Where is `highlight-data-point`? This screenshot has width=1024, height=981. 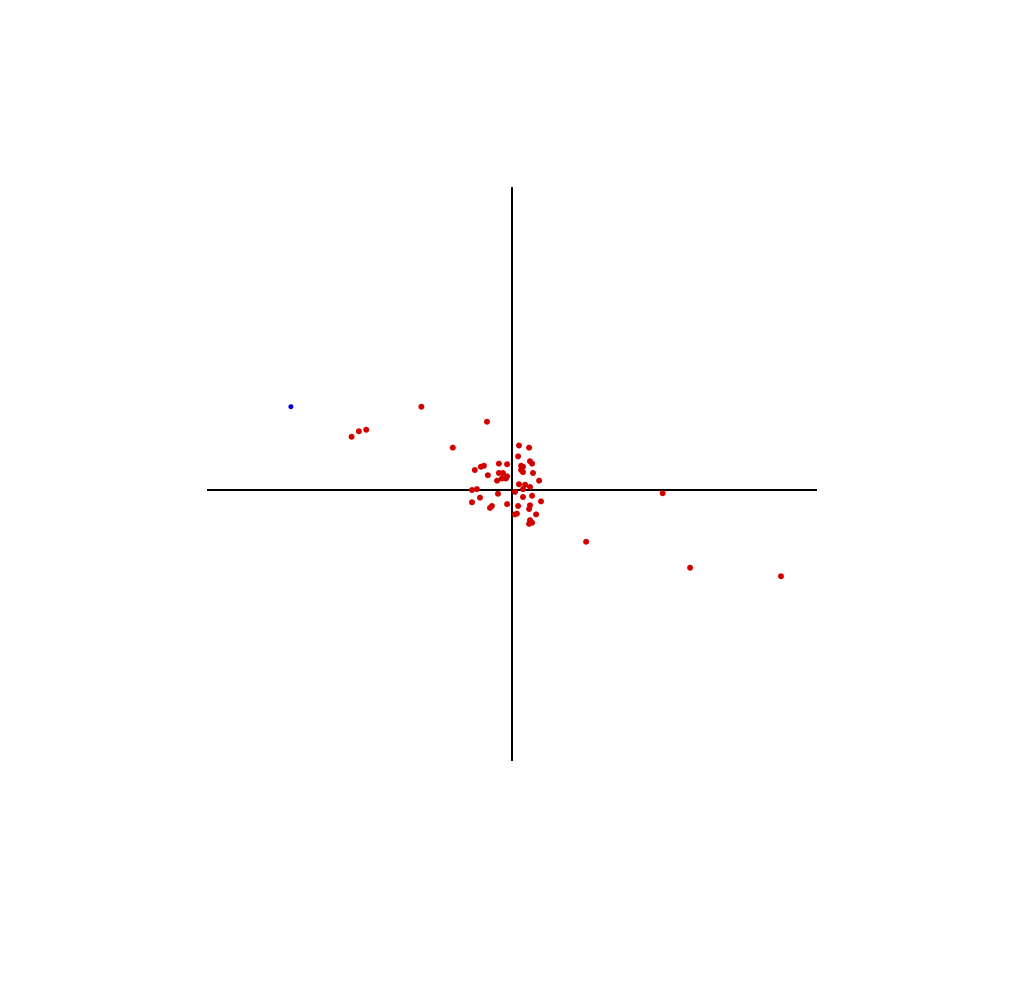 highlight-data-point is located at coordinates (290, 406).